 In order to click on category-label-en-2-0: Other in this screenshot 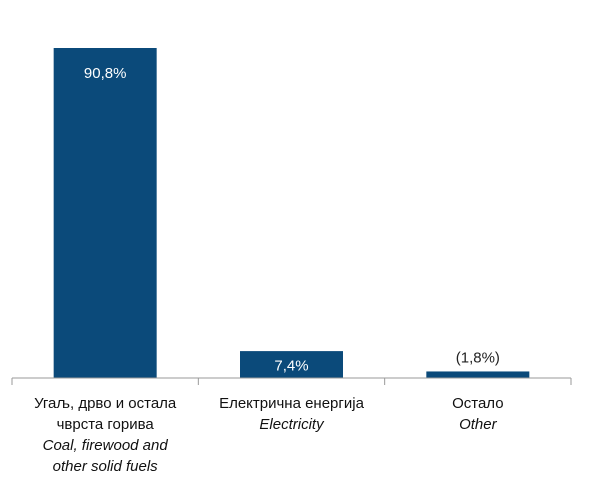, I will do `click(478, 424)`.